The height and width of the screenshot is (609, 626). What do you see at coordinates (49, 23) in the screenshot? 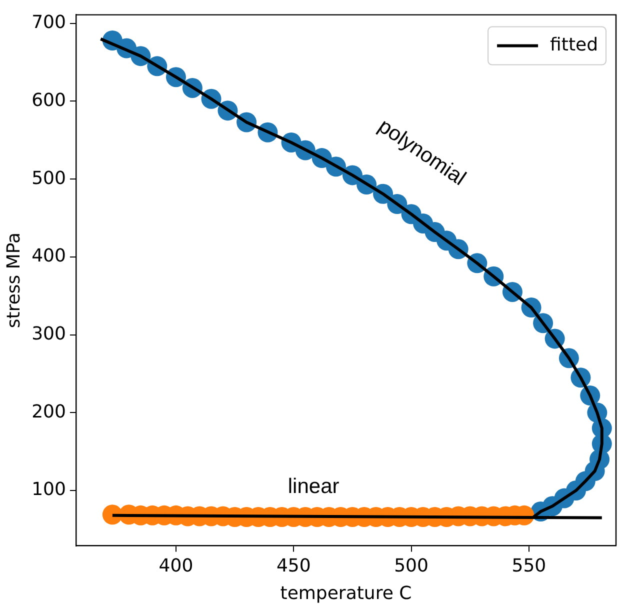
I see `y-tick-label: 700` at bounding box center [49, 23].